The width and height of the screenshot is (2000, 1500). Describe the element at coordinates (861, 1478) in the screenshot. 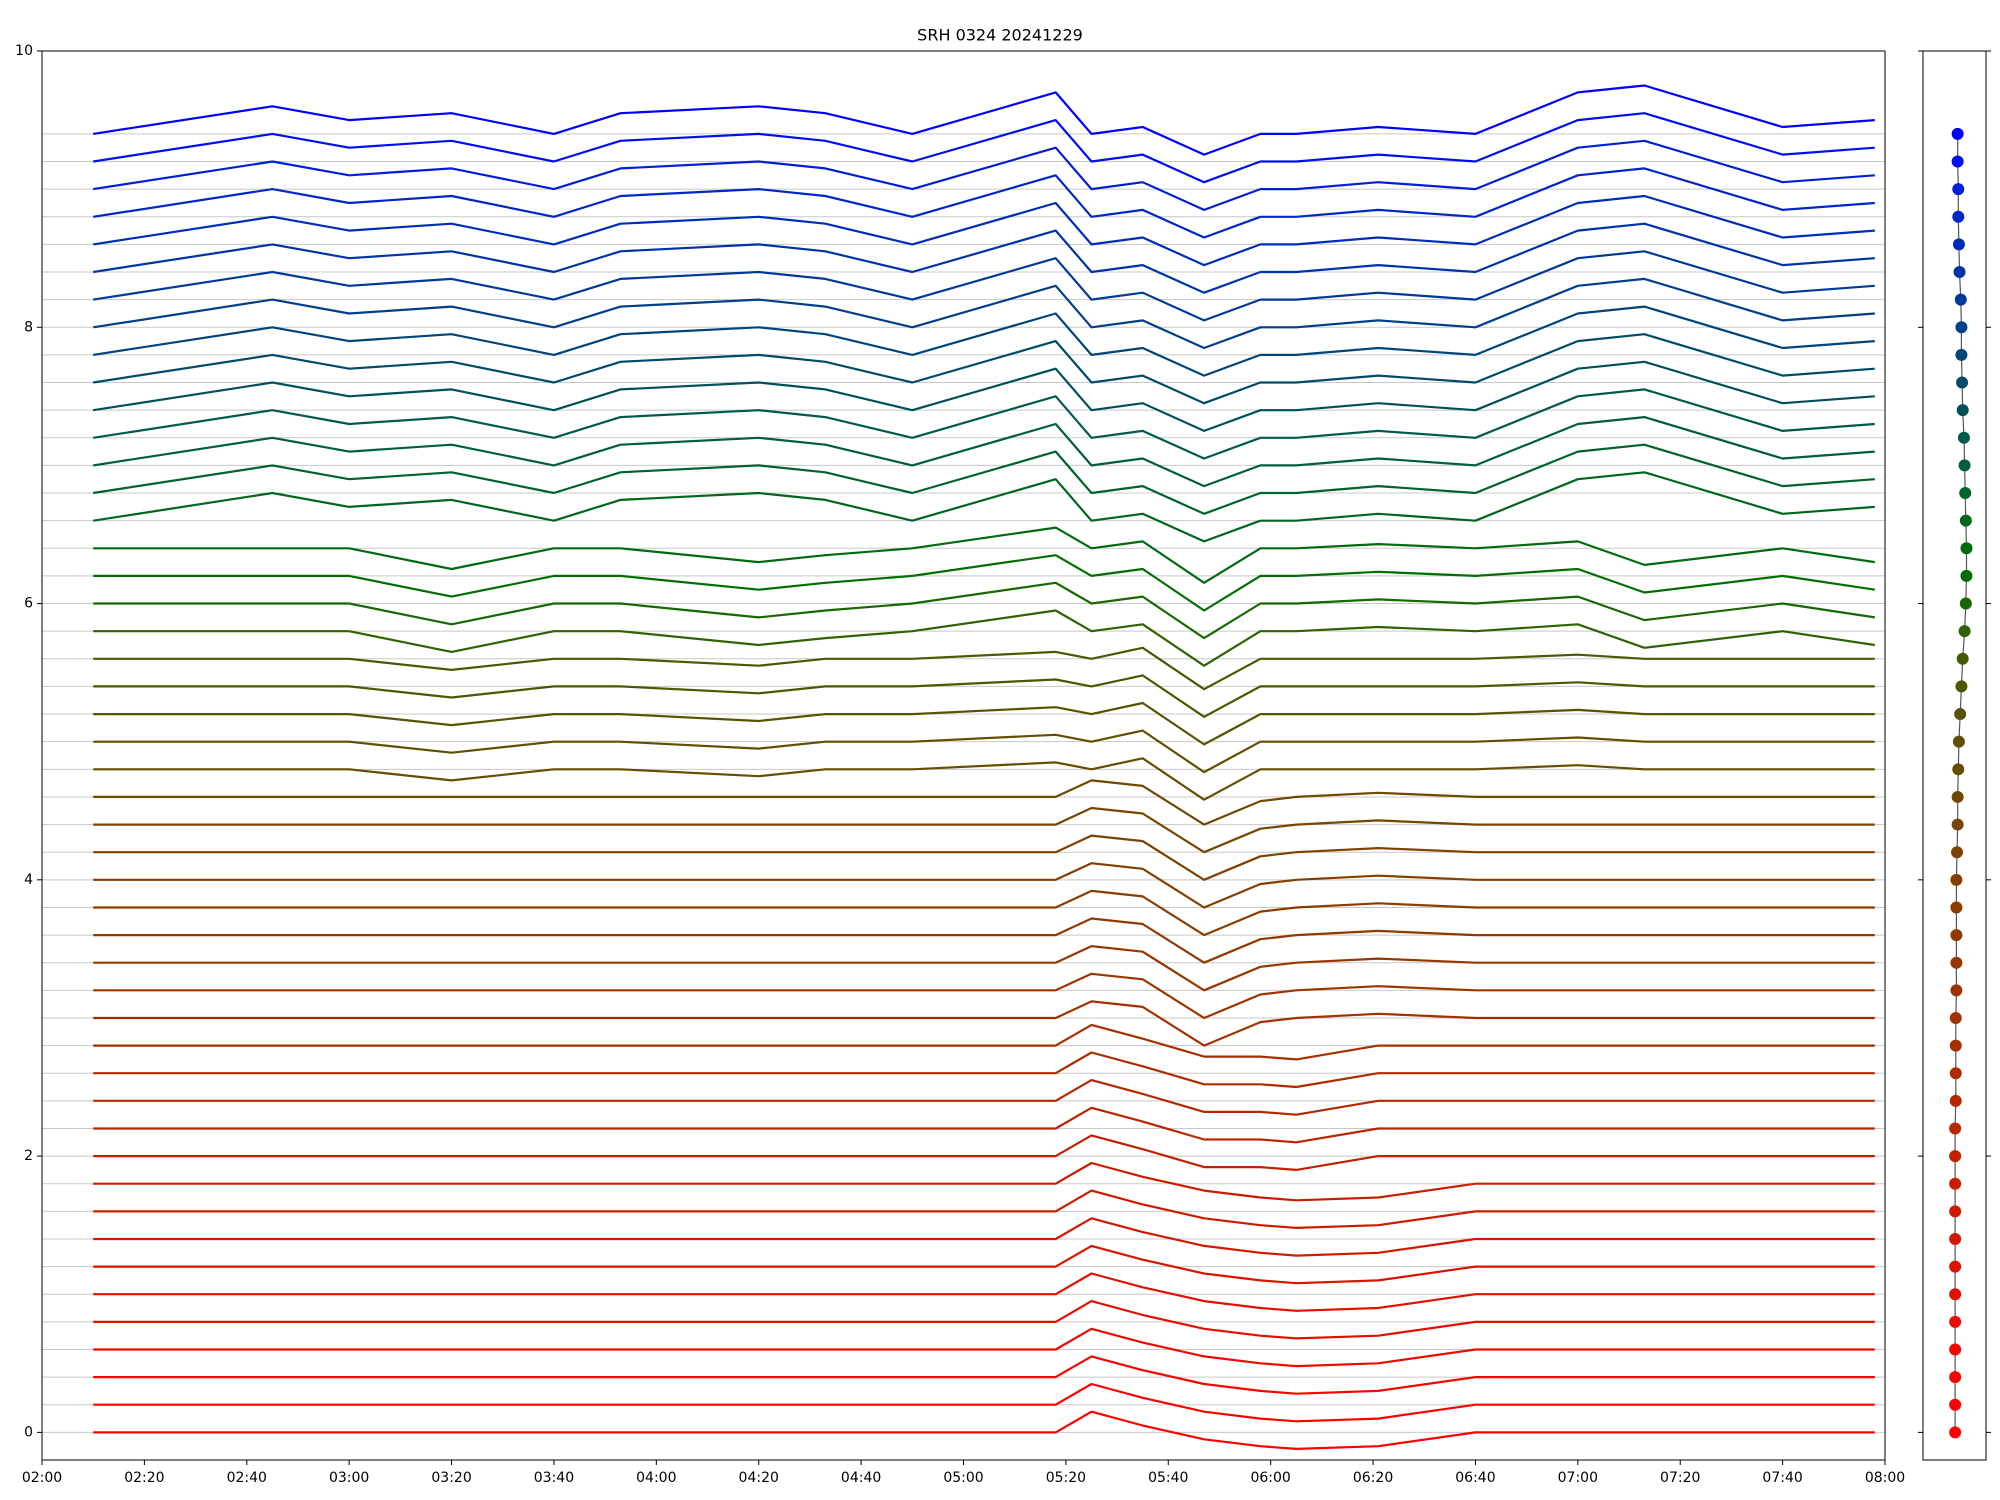

I see `x-tick-label: 04:40` at that location.